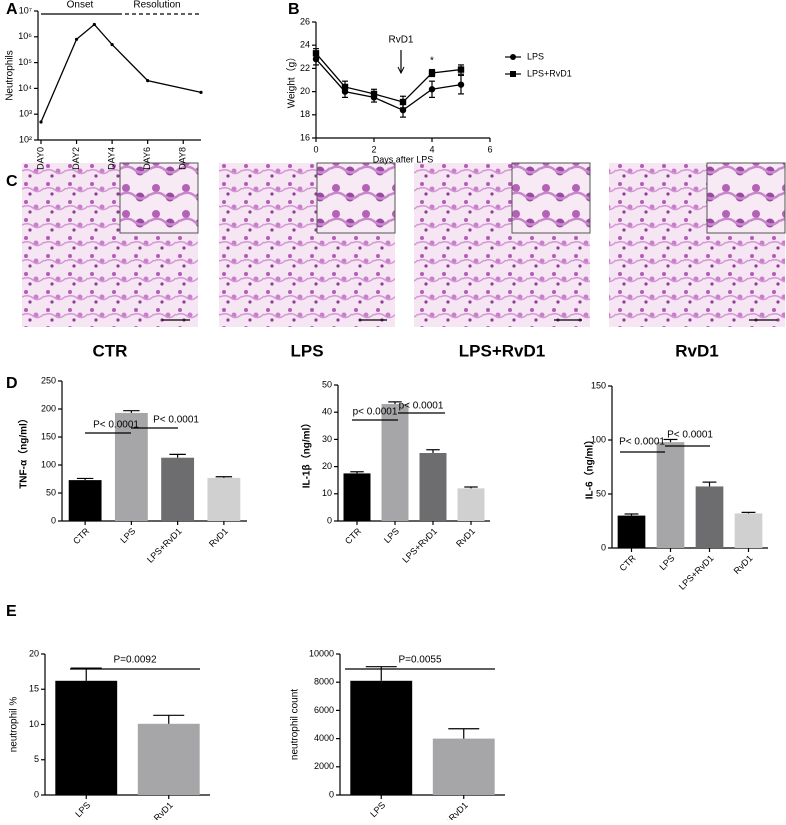  I want to click on y-tick-label: 18, so click(305, 114).